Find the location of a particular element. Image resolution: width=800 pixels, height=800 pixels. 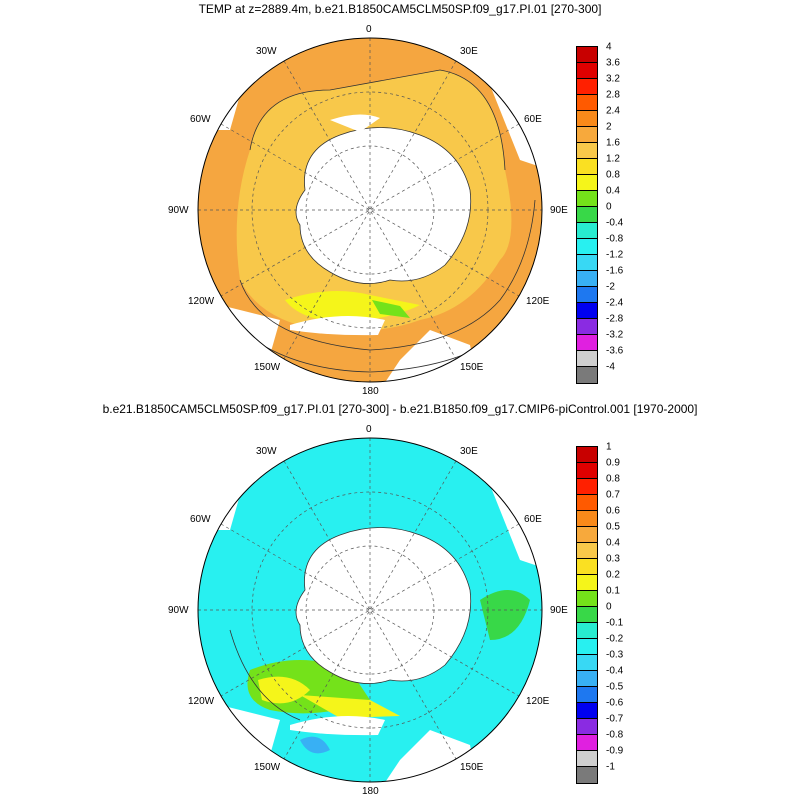

colorbar-tick-label: -0.7 is located at coordinates (615, 719).